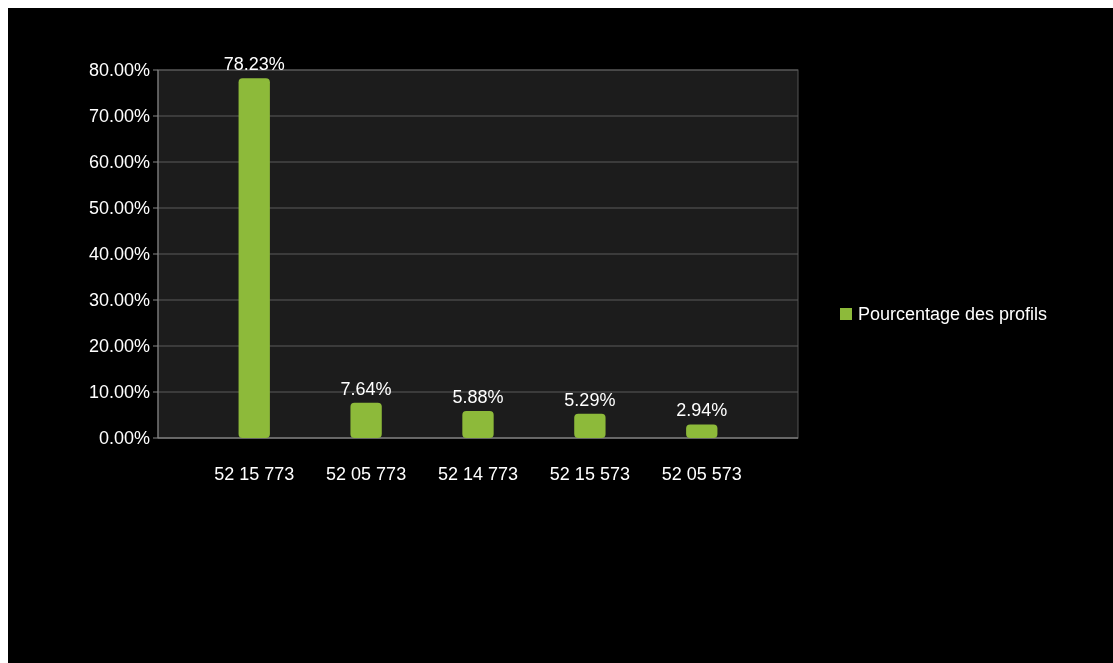 The image size is (1113, 663). What do you see at coordinates (119, 162) in the screenshot?
I see `y-tick-label: 60.00%` at bounding box center [119, 162].